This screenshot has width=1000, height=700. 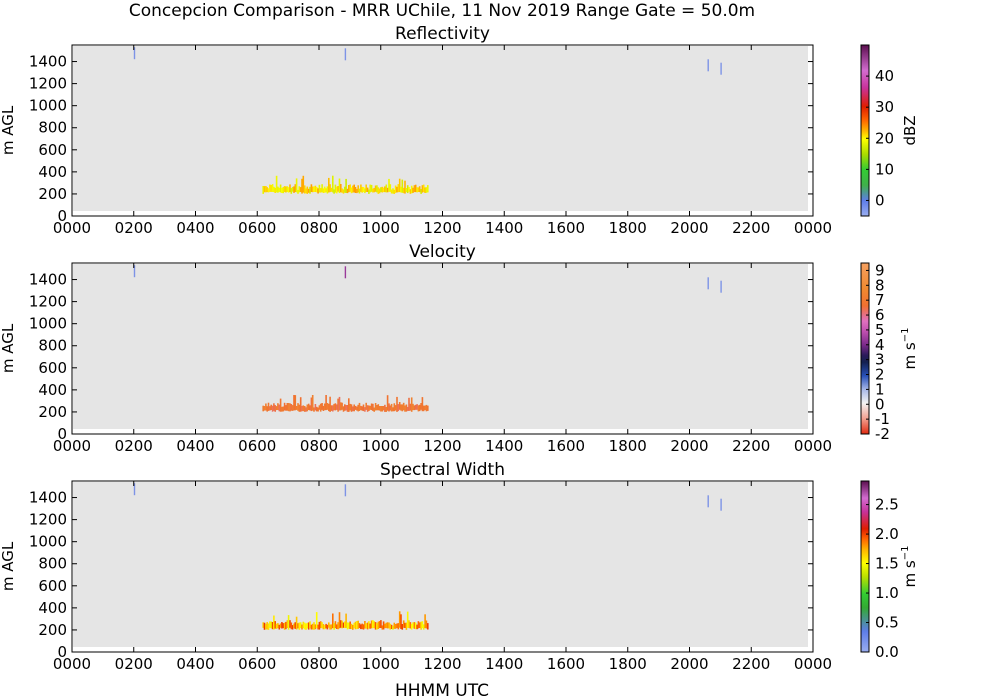 I want to click on colorbar-tick-label: 0.0, so click(x=887, y=652).